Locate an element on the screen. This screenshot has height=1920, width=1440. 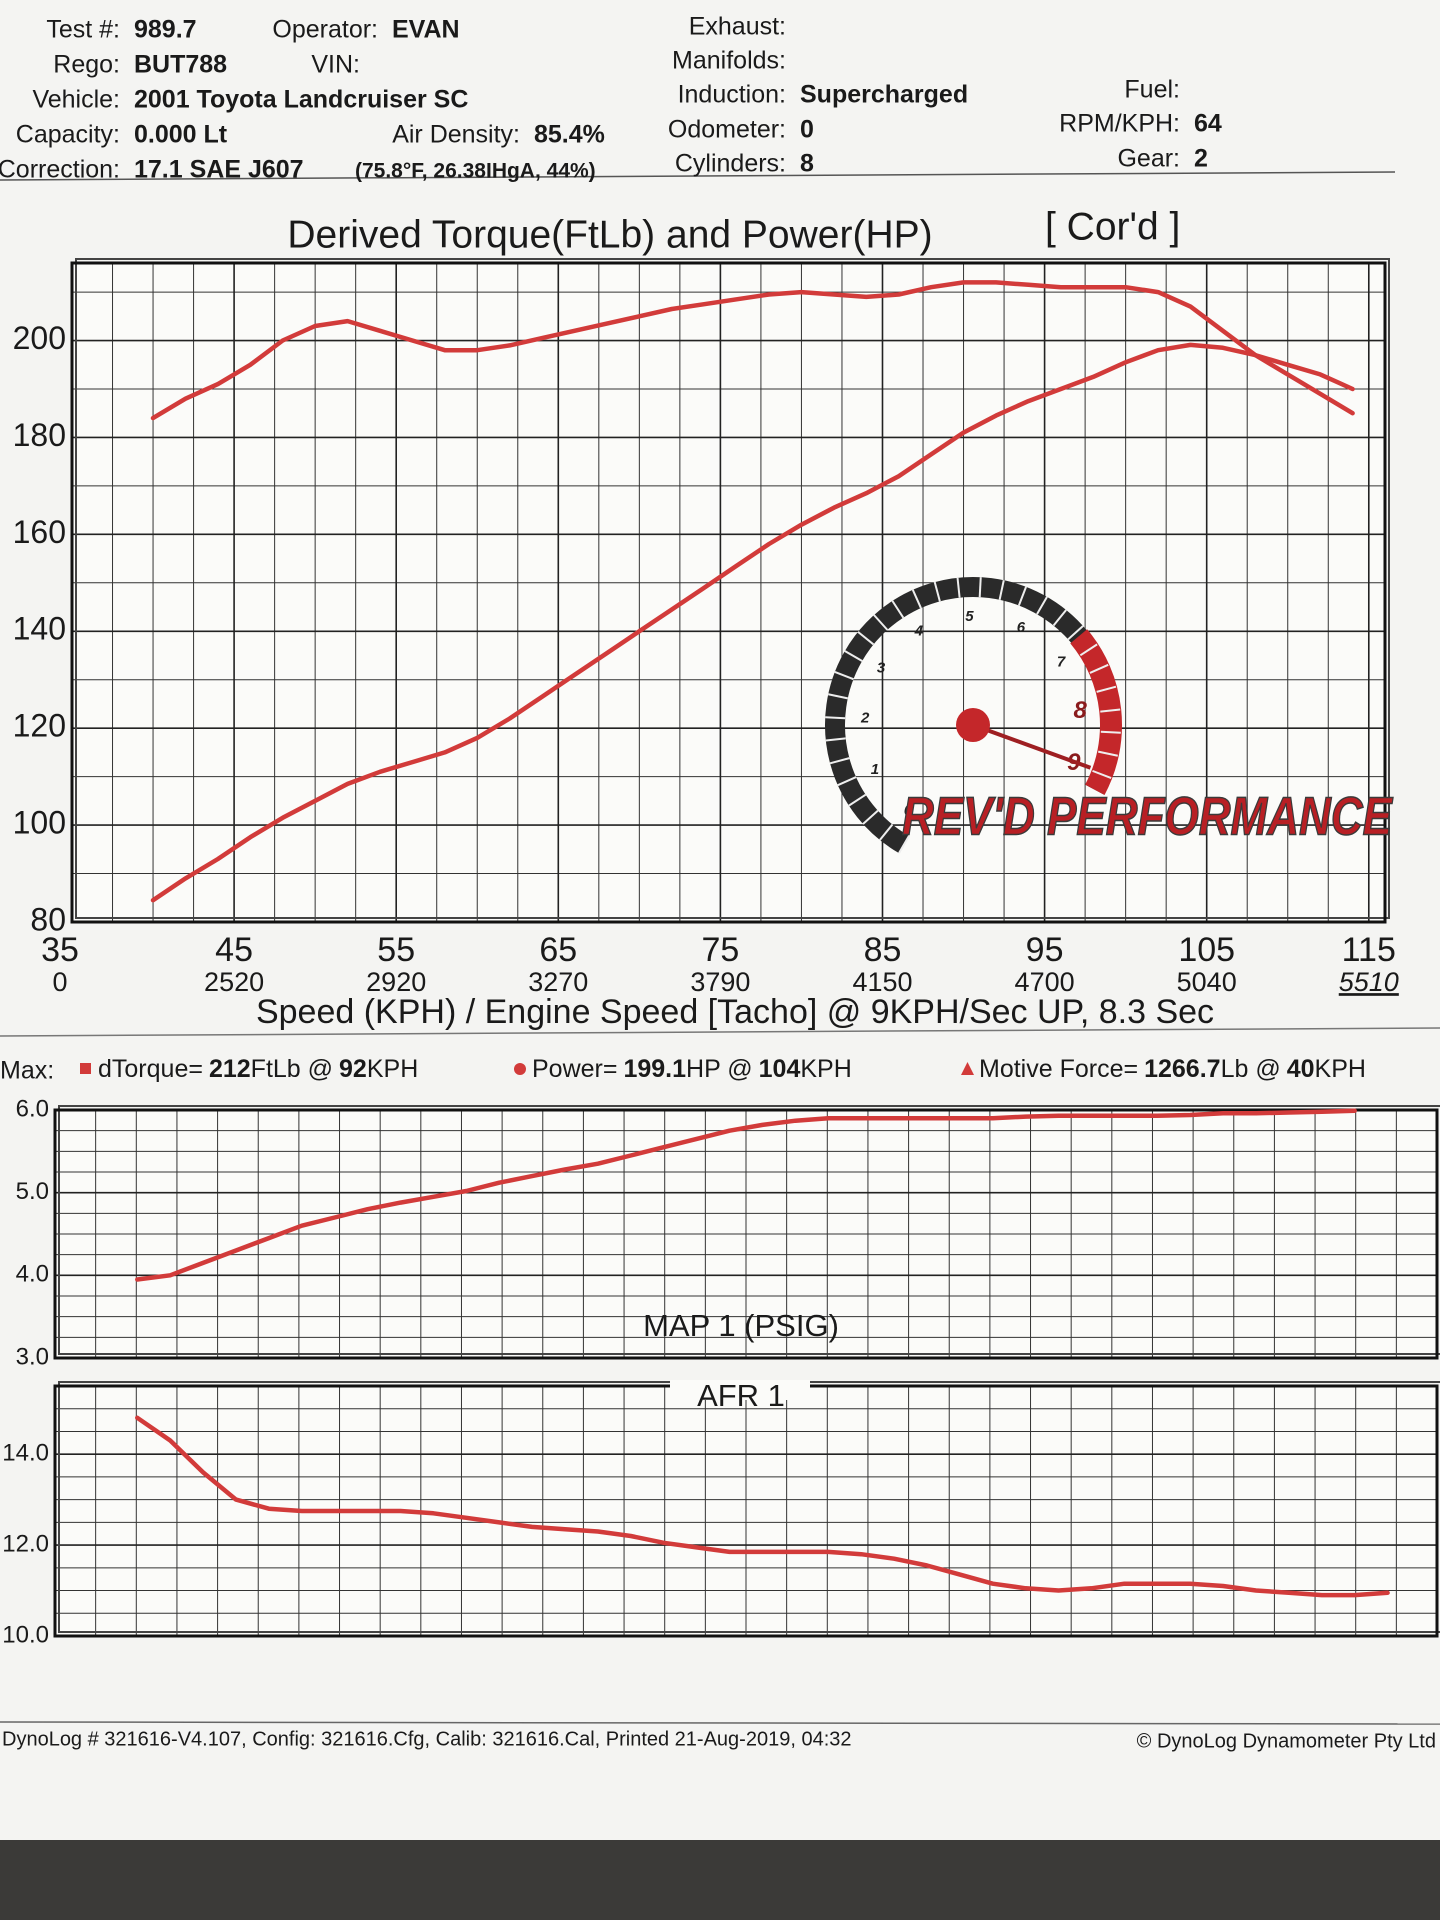
x-tick-label: 45 is located at coordinates (234, 950).